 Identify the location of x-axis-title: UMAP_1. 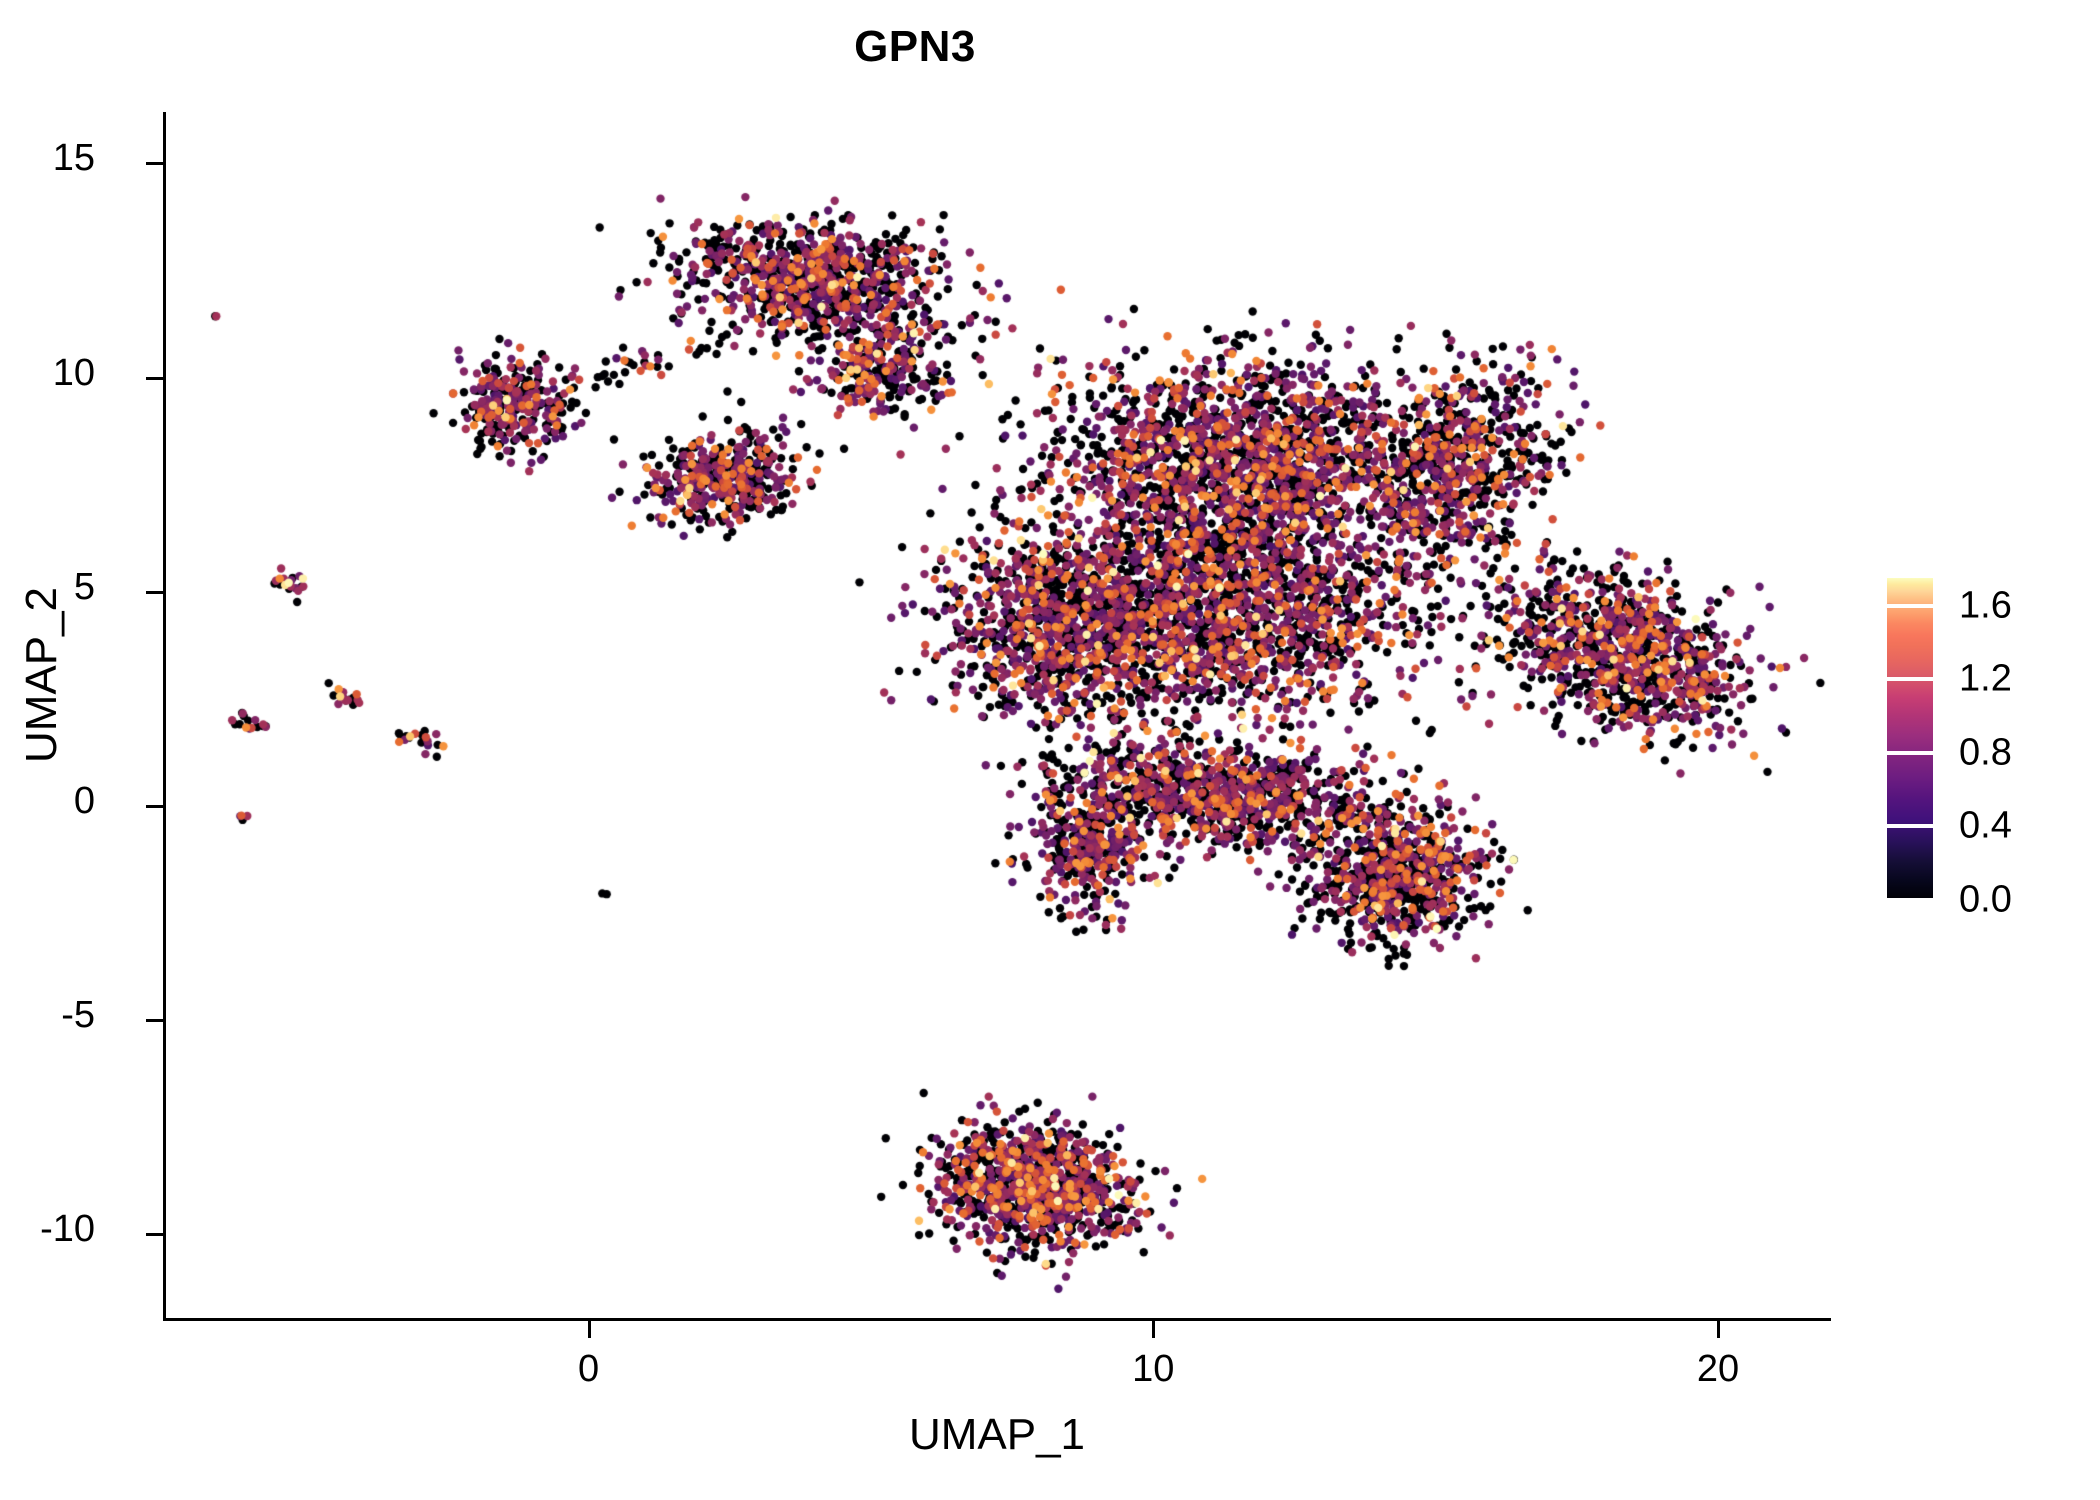
(997, 1434).